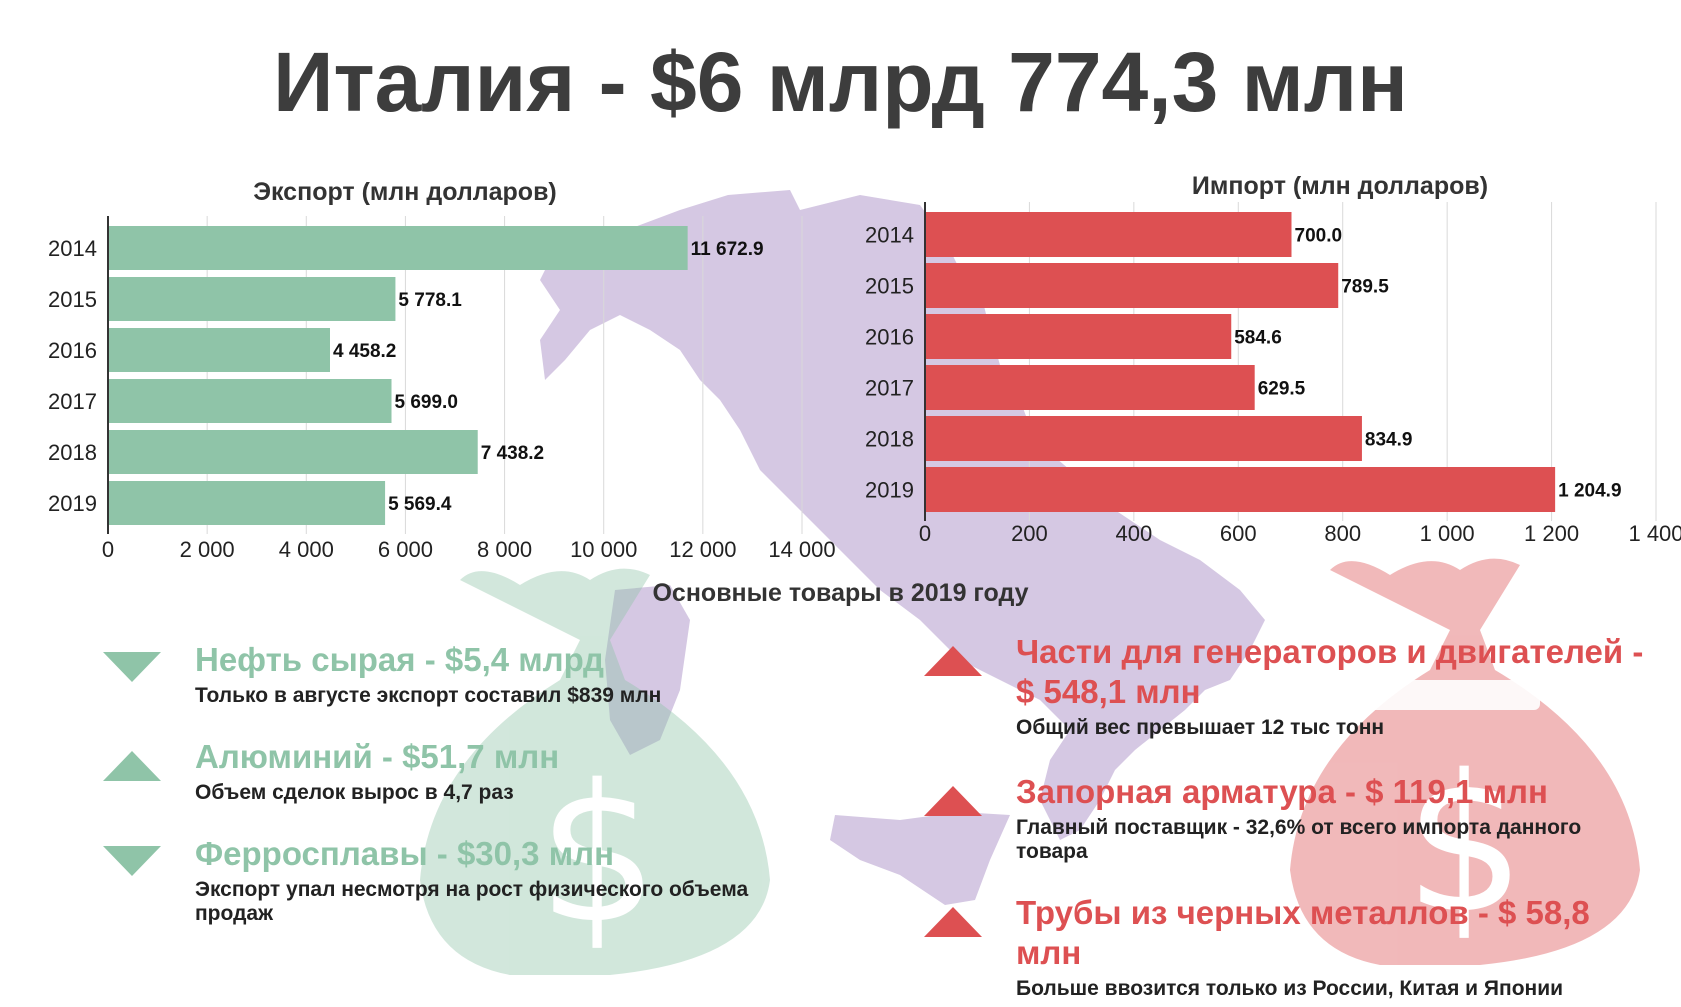 This screenshot has height=1007, width=1681. I want to click on x-tick-label: 8 000, so click(504, 549).